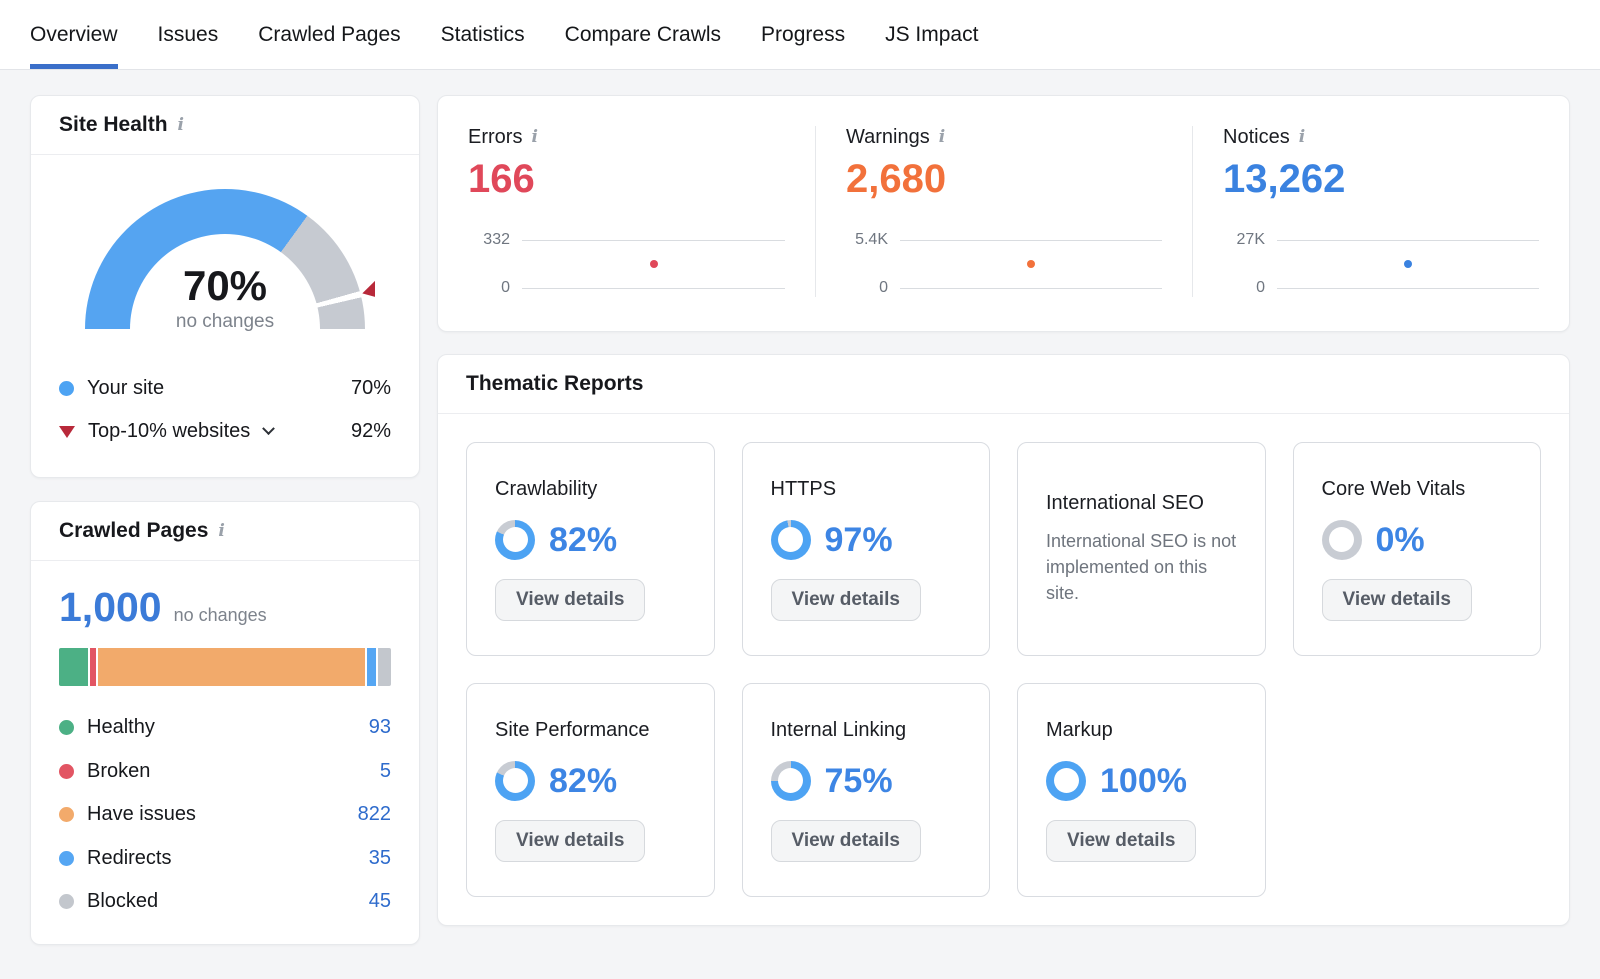  What do you see at coordinates (871, 239) in the screenshot?
I see `axis-max-label: 5.4K` at bounding box center [871, 239].